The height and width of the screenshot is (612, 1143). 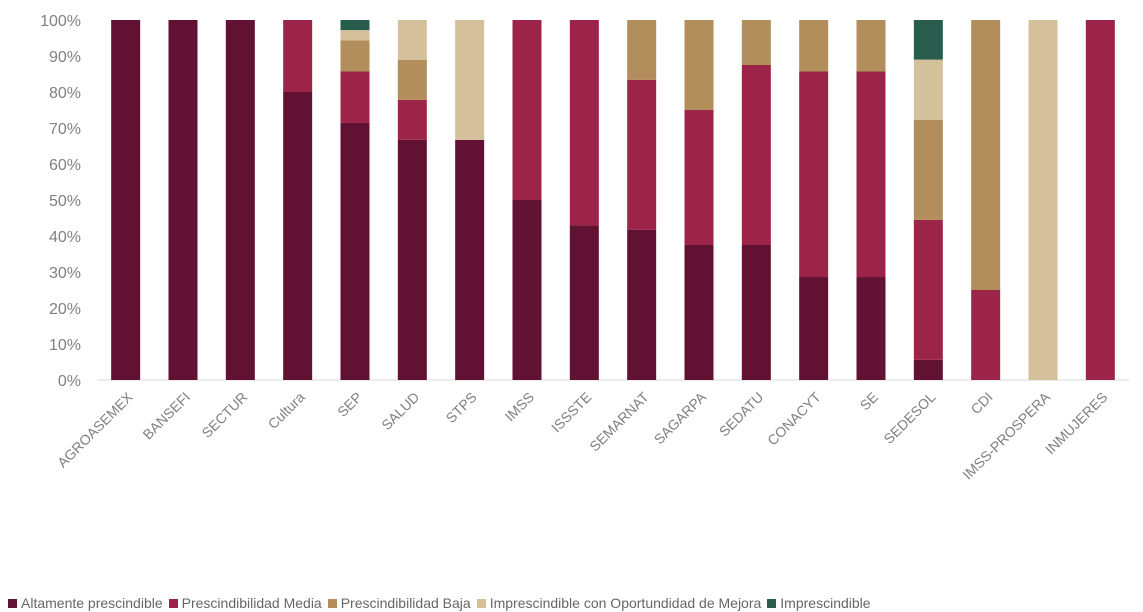 What do you see at coordinates (981, 403) in the screenshot?
I see `x-tick-label: CDI` at bounding box center [981, 403].